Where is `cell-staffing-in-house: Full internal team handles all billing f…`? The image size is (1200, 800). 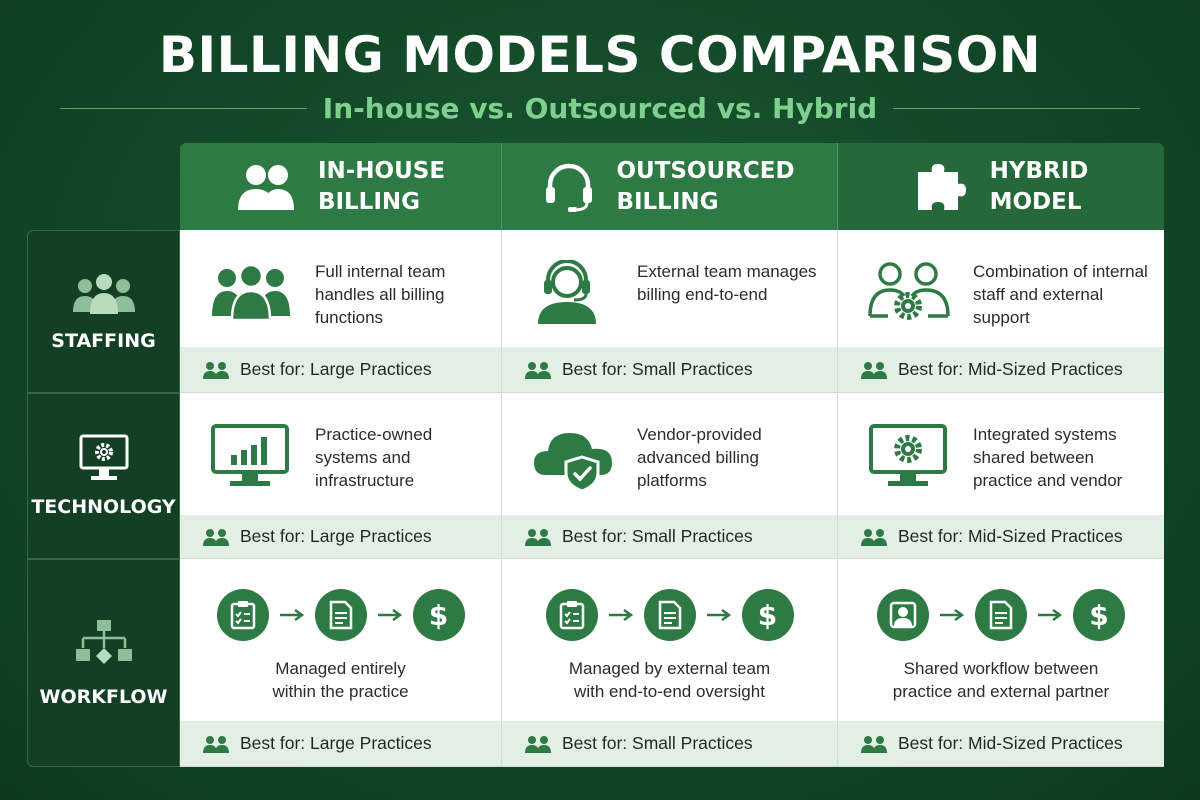 cell-staffing-in-house: Full internal team handles all billing f… is located at coordinates (341, 311).